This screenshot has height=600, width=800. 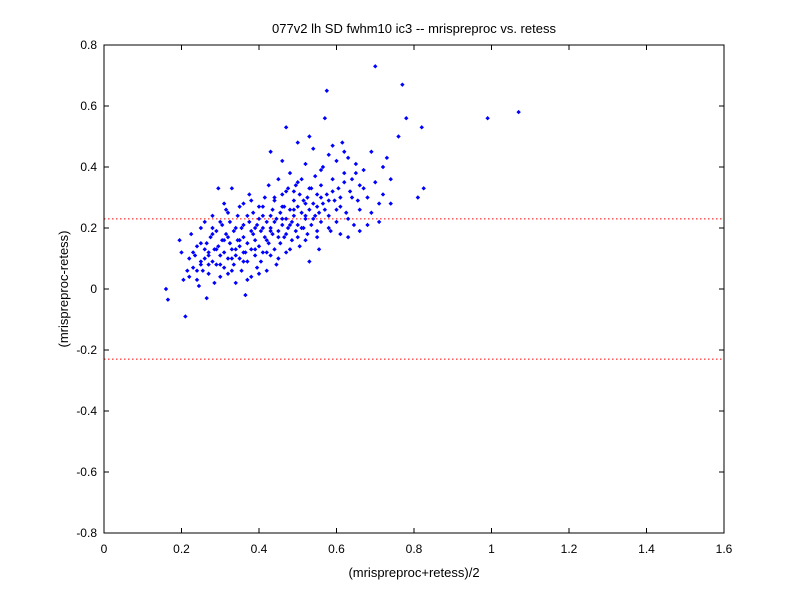 What do you see at coordinates (86, 411) in the screenshot?
I see `y-tick-label: -0.4` at bounding box center [86, 411].